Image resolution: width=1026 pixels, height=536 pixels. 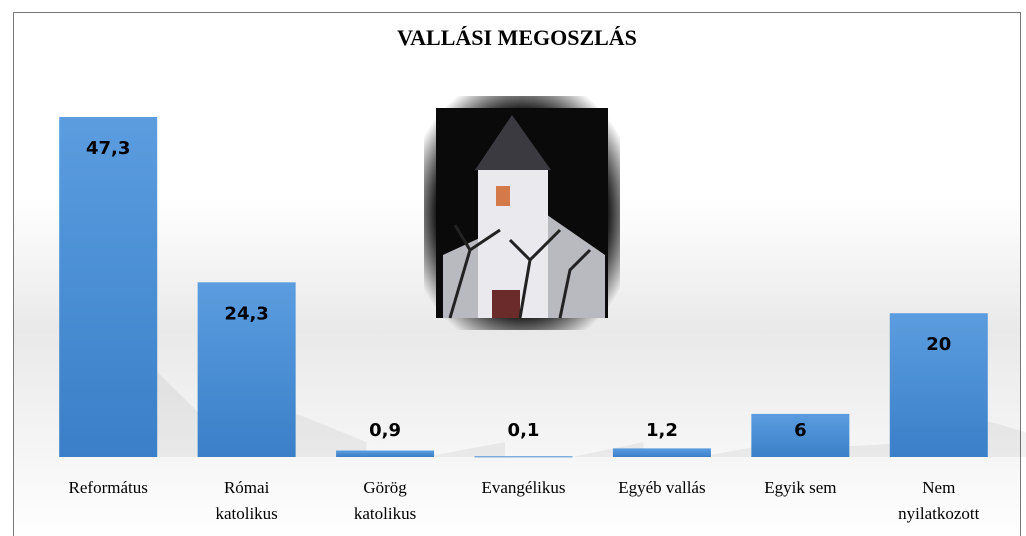 I want to click on value-label: 0,1, so click(x=524, y=430).